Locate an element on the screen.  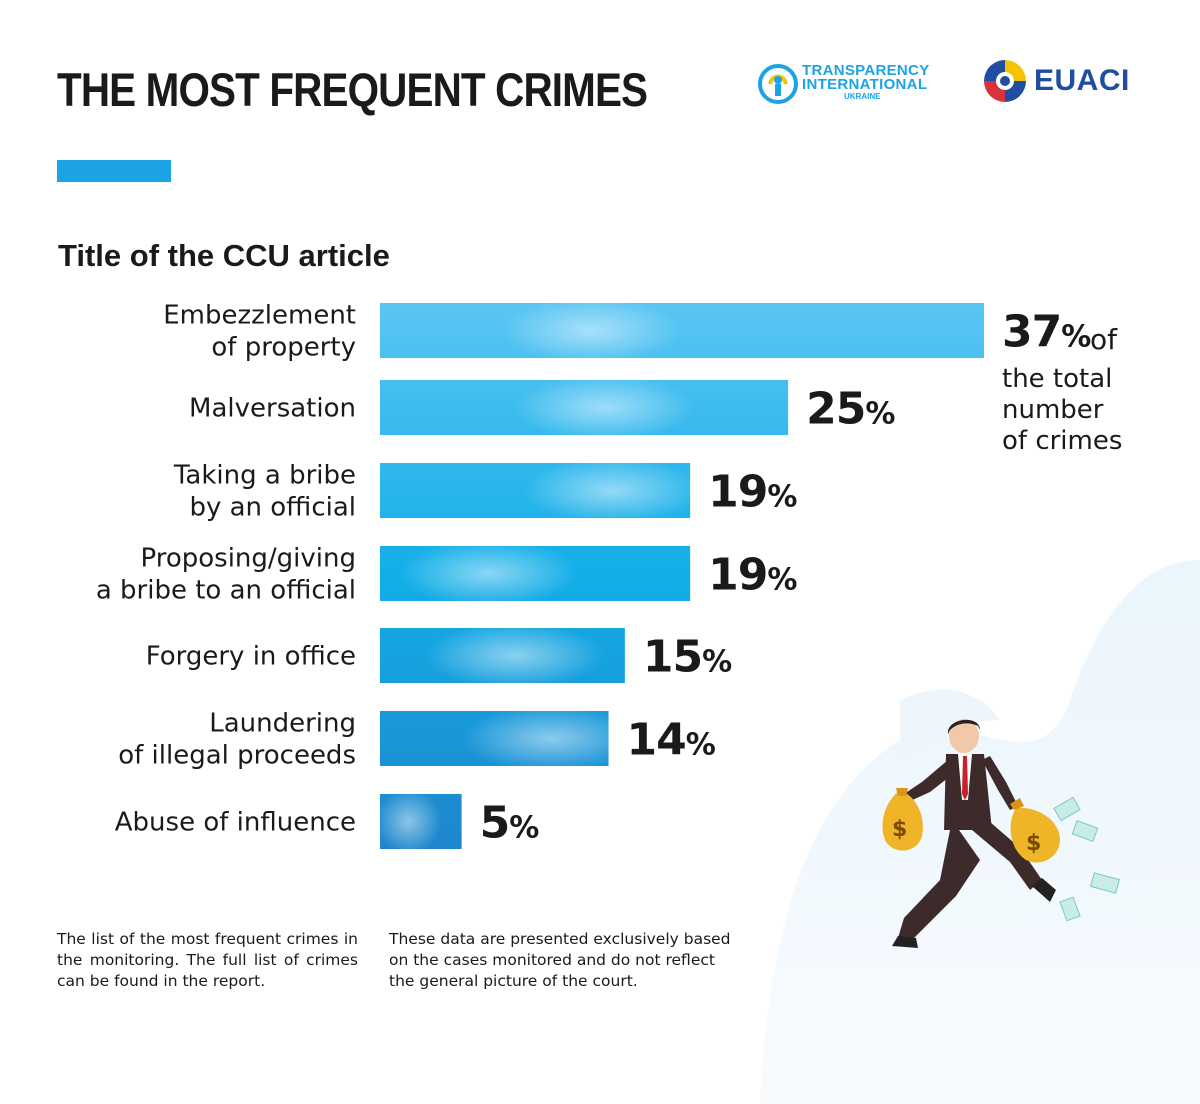
total-note-suffix: of is located at coordinates (1103, 339).